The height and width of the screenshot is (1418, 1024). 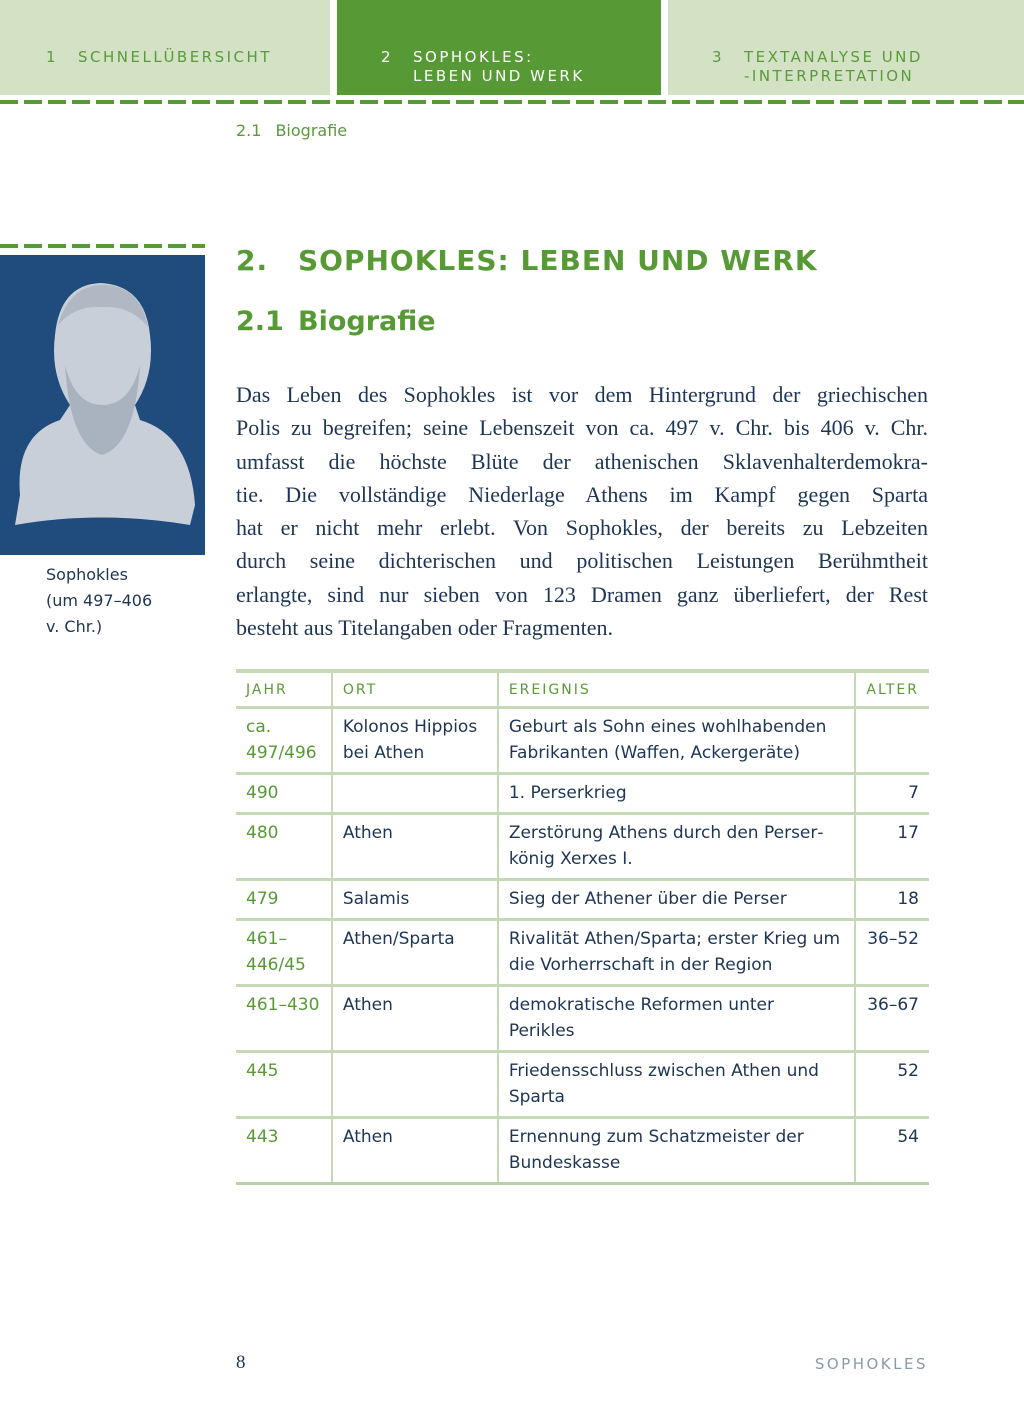 What do you see at coordinates (718, 57) in the screenshot?
I see `tab-number: 3` at bounding box center [718, 57].